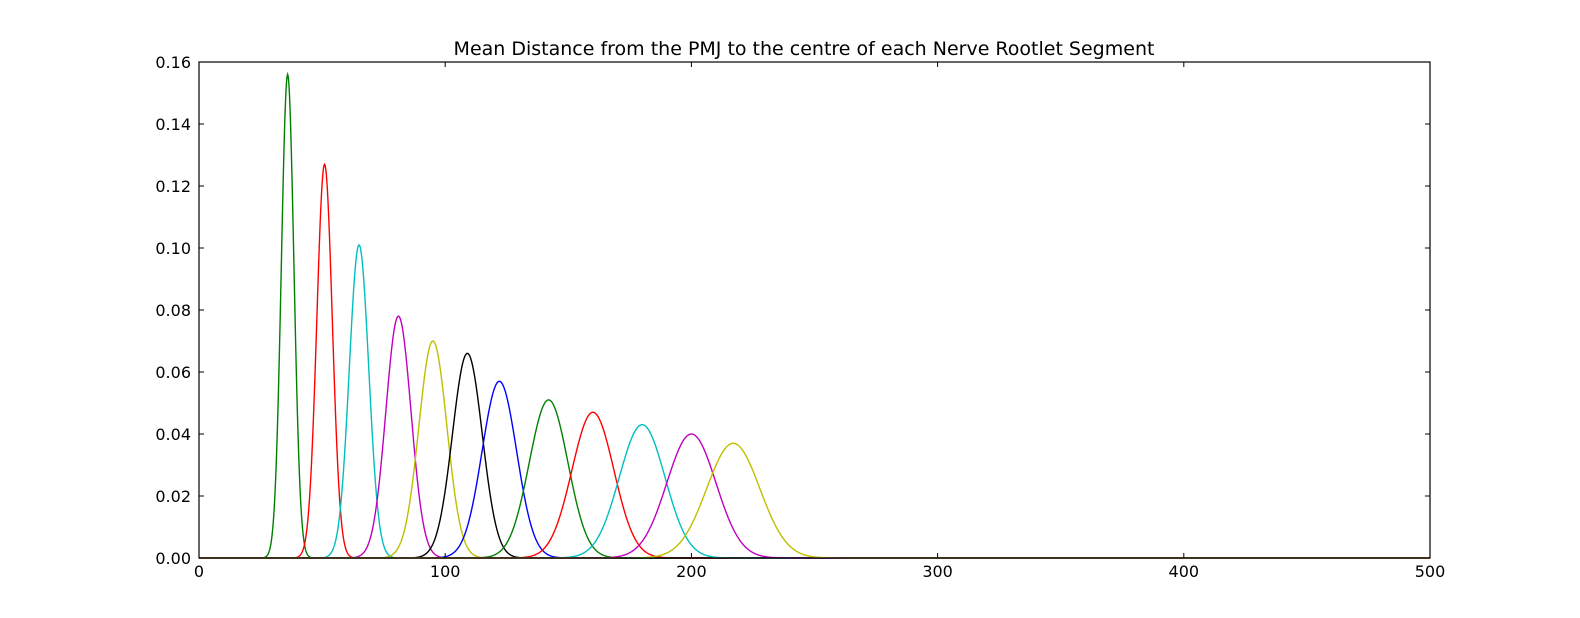 Image resolution: width=1580 pixels, height=618 pixels. I want to click on x-tick-label: 300, so click(937, 571).